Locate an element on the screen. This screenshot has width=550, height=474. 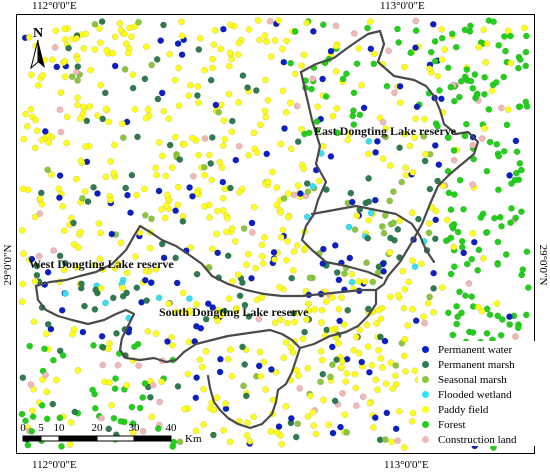
north-letter: N is located at coordinates (38, 33).